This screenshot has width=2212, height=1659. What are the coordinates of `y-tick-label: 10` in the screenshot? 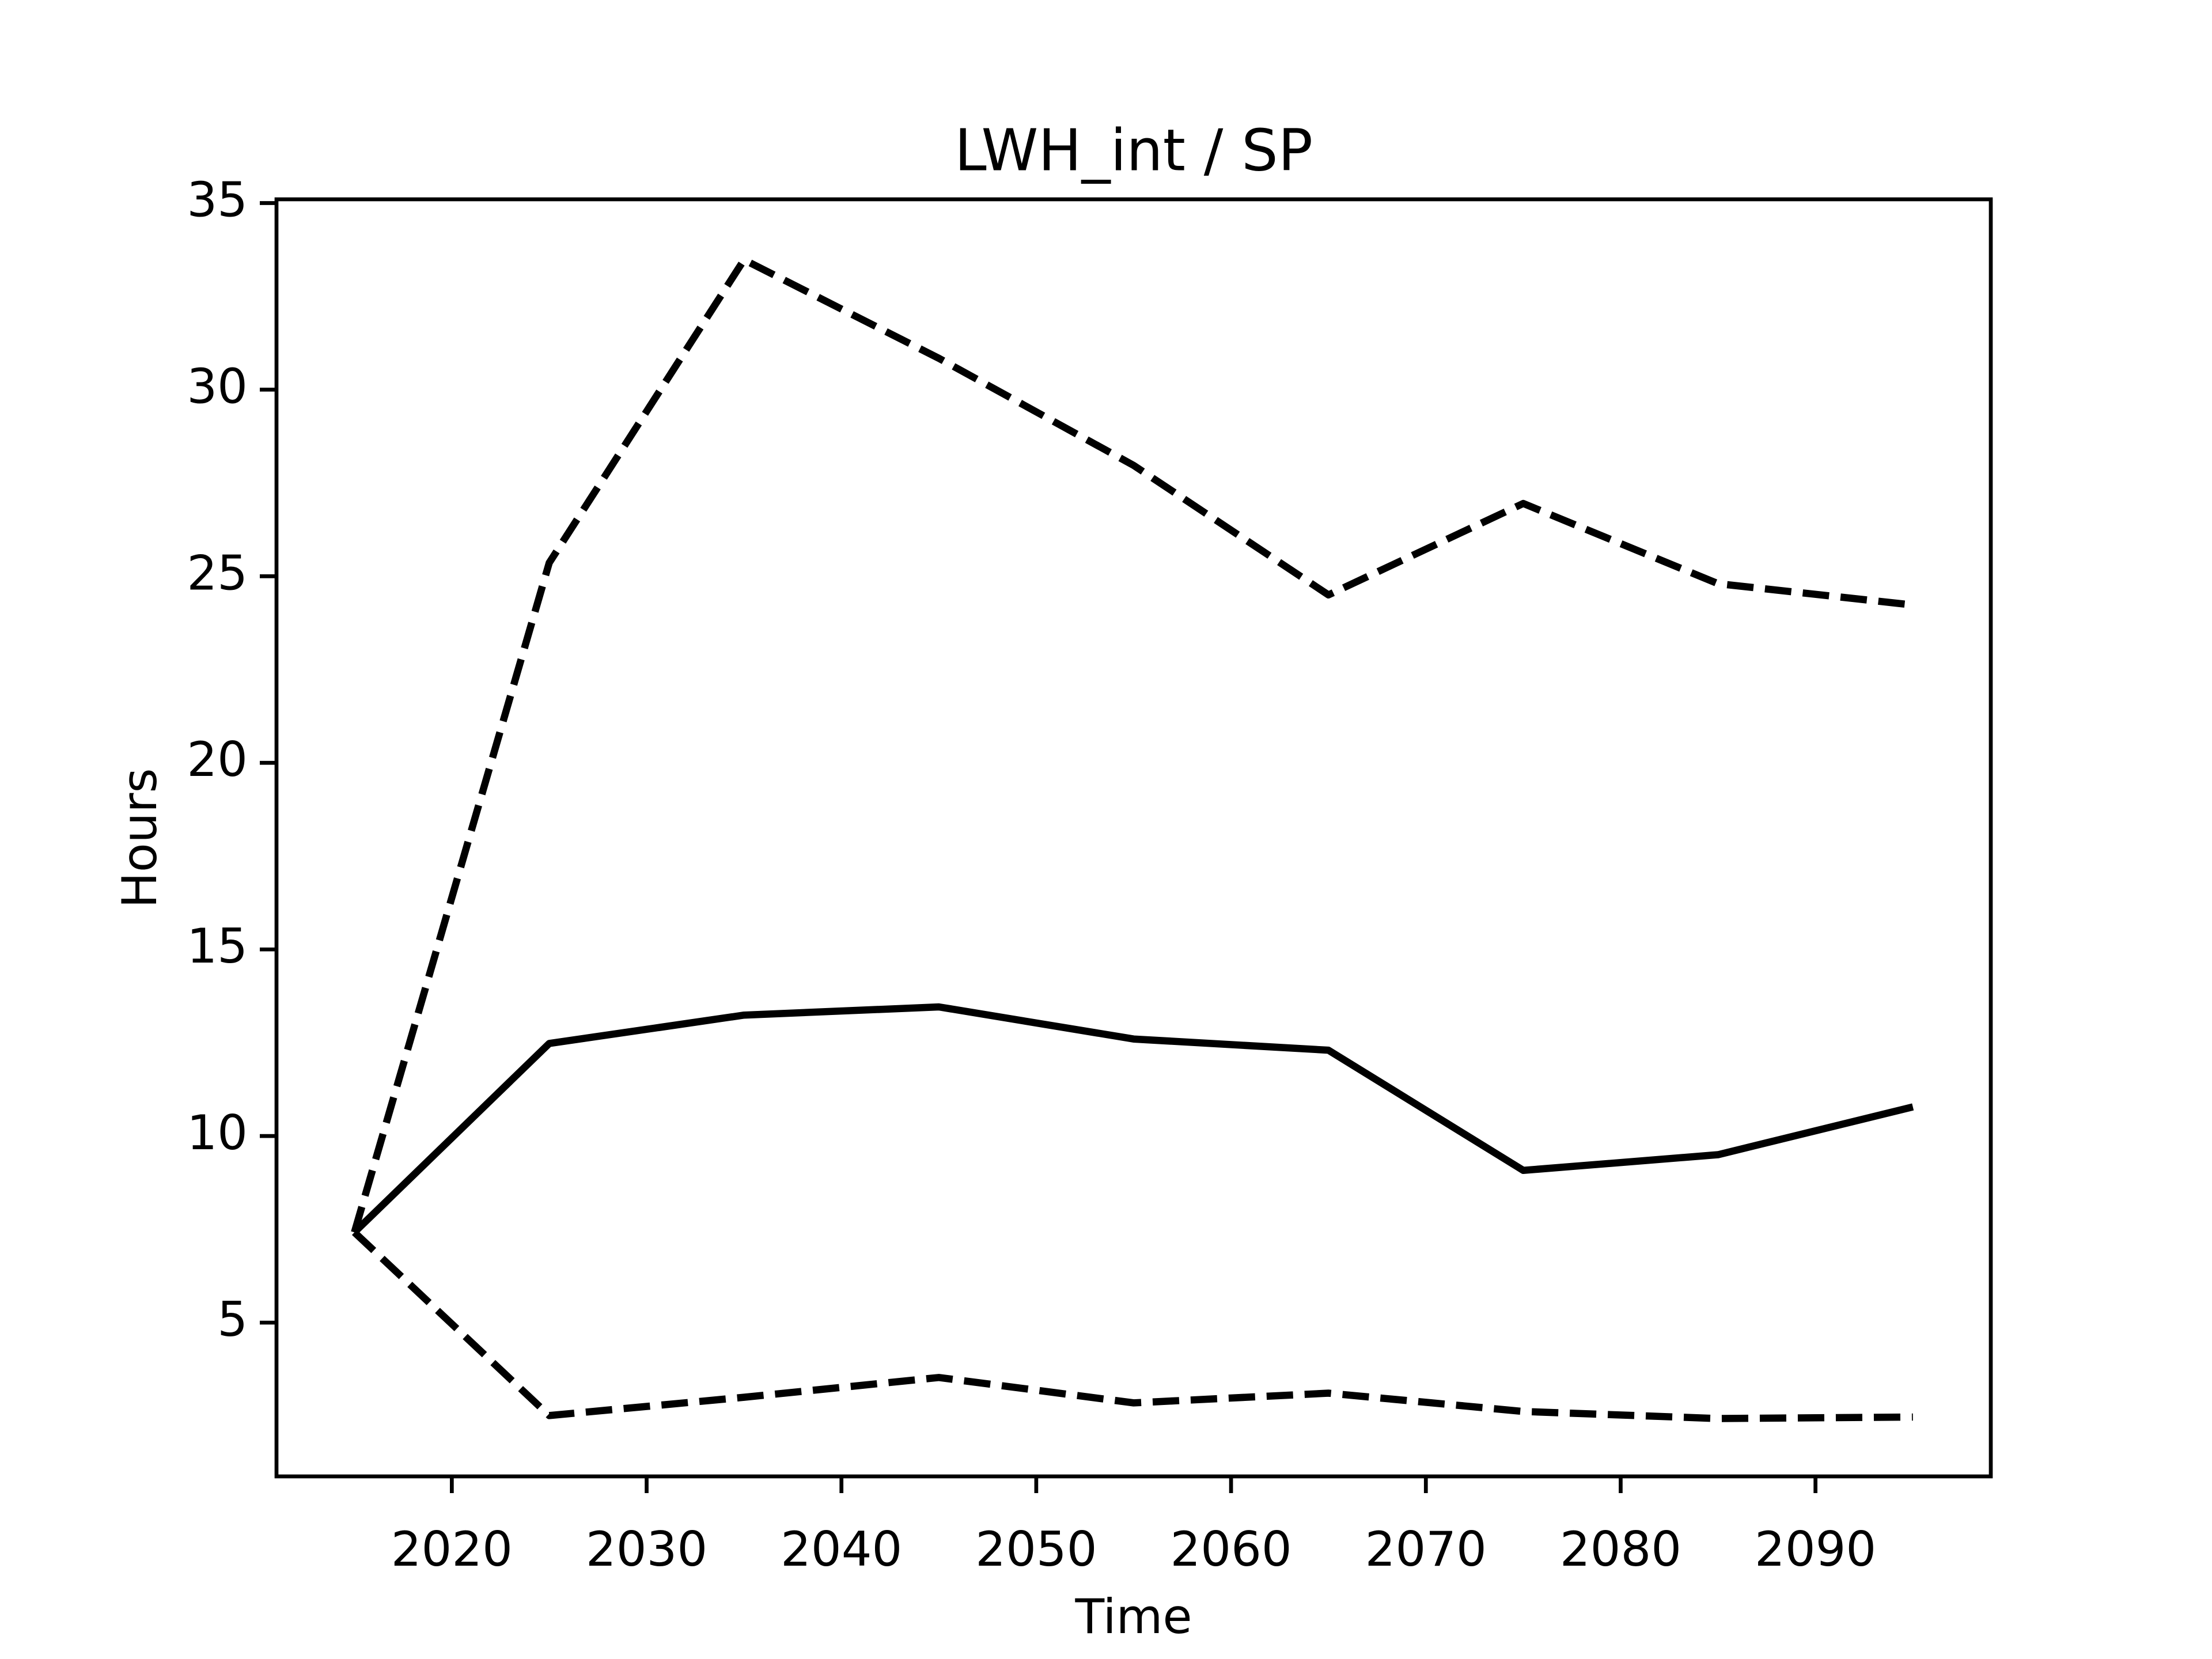 It's located at (217, 1133).